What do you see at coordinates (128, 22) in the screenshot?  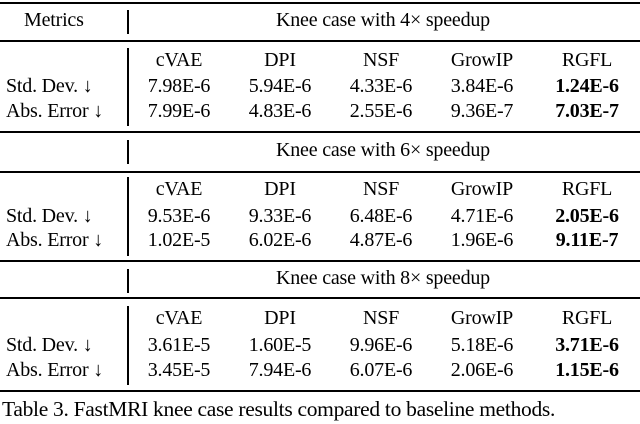 I see `header-divider` at bounding box center [128, 22].